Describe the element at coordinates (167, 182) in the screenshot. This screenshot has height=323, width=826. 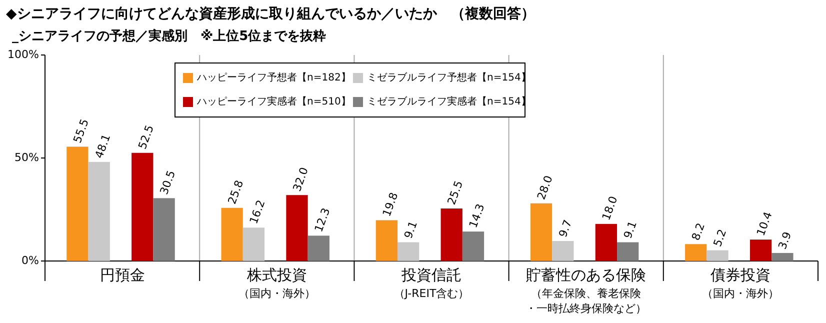
I see `data-label: 30.5` at that location.